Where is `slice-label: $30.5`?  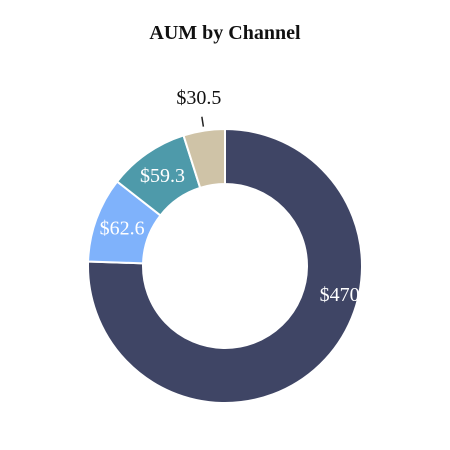
slice-label: $30.5 is located at coordinates (198, 98).